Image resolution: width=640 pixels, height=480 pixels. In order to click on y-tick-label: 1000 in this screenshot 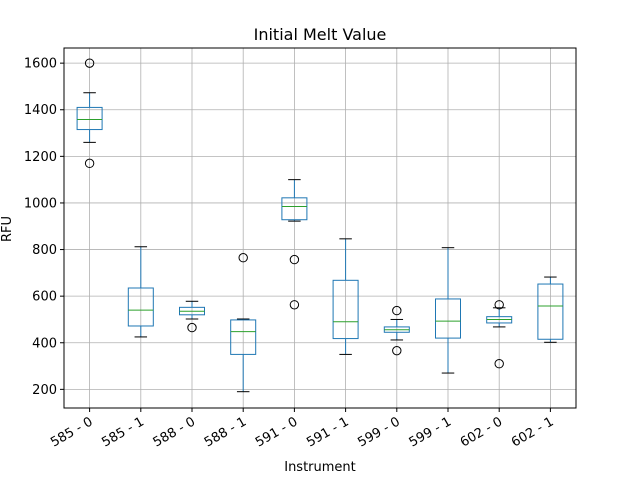, I will do `click(40, 203)`.